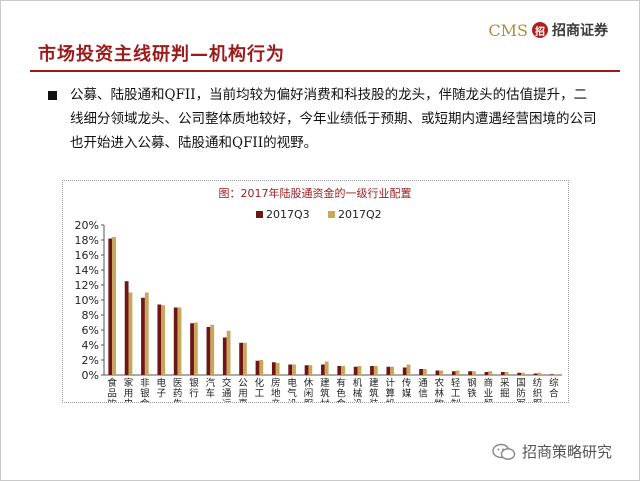 The height and width of the screenshot is (481, 640). I want to click on x-tick-label: 公用事业, so click(243, 390).